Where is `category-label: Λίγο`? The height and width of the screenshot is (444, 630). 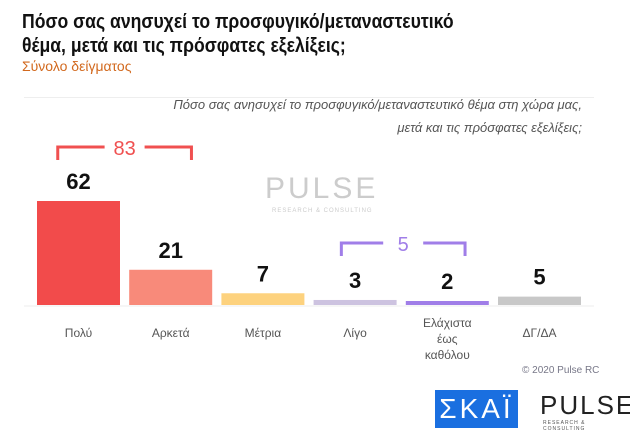
category-label: Λίγο is located at coordinates (355, 333).